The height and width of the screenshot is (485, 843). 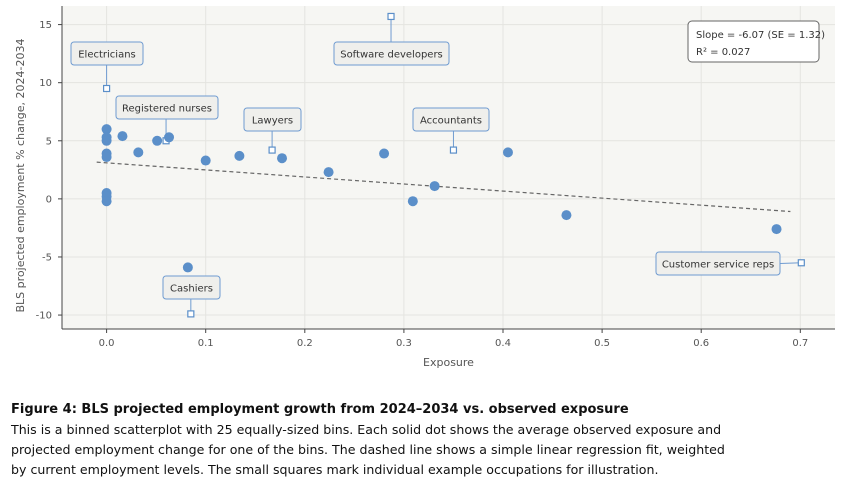 I want to click on regression-line, so click(x=443, y=187).